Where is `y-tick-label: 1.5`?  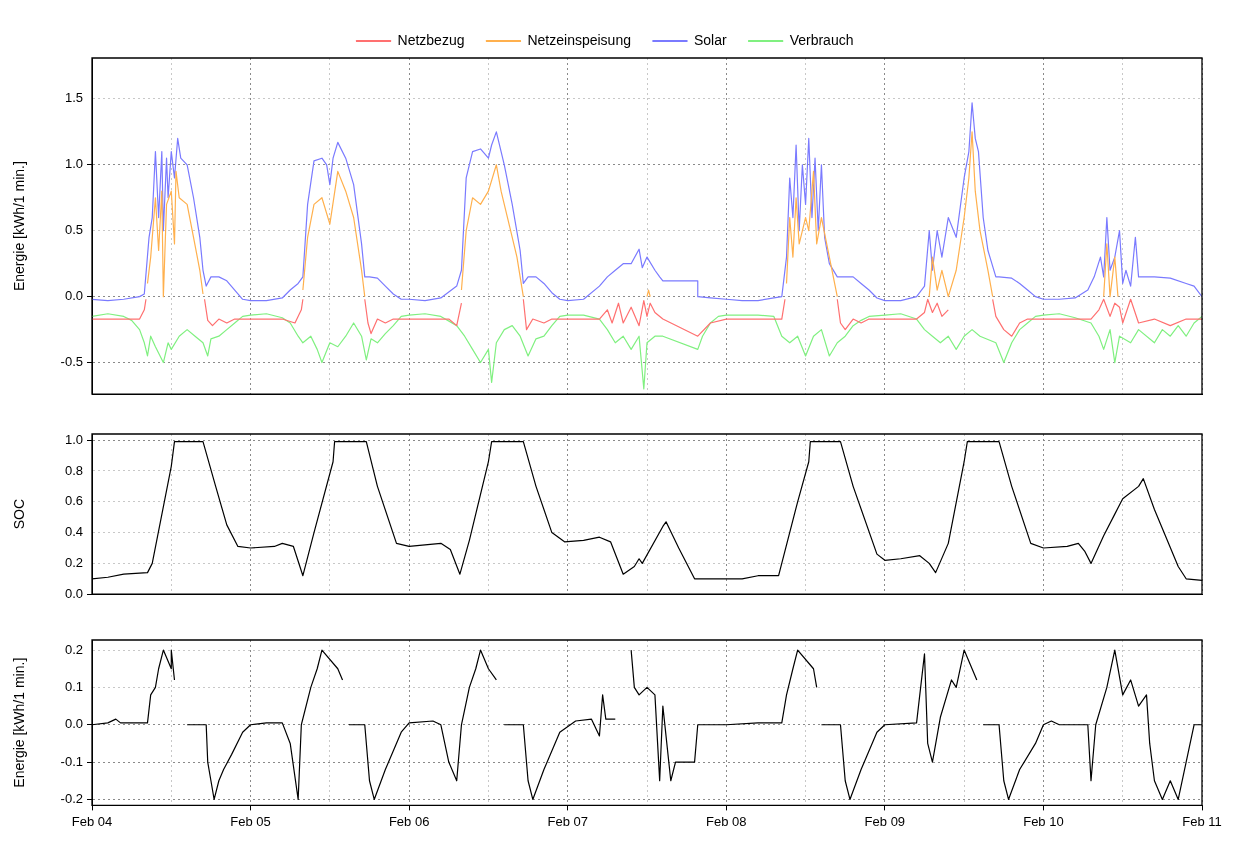 y-tick-label: 1.5 is located at coordinates (73, 98).